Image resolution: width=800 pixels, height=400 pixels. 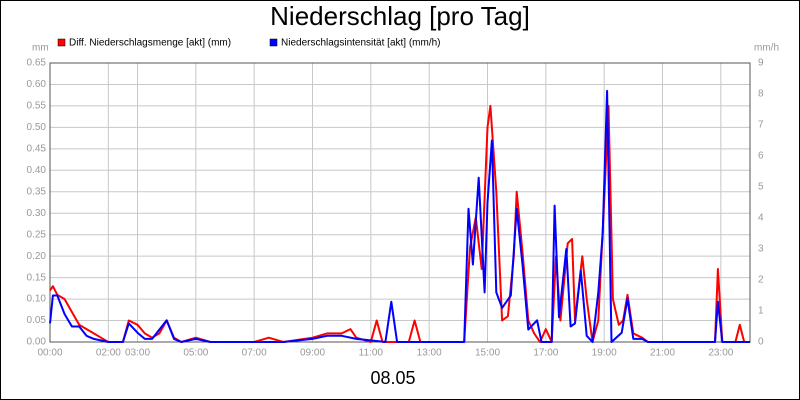 What do you see at coordinates (371, 353) in the screenshot?
I see `x-tick-label: 11:00` at bounding box center [371, 353].